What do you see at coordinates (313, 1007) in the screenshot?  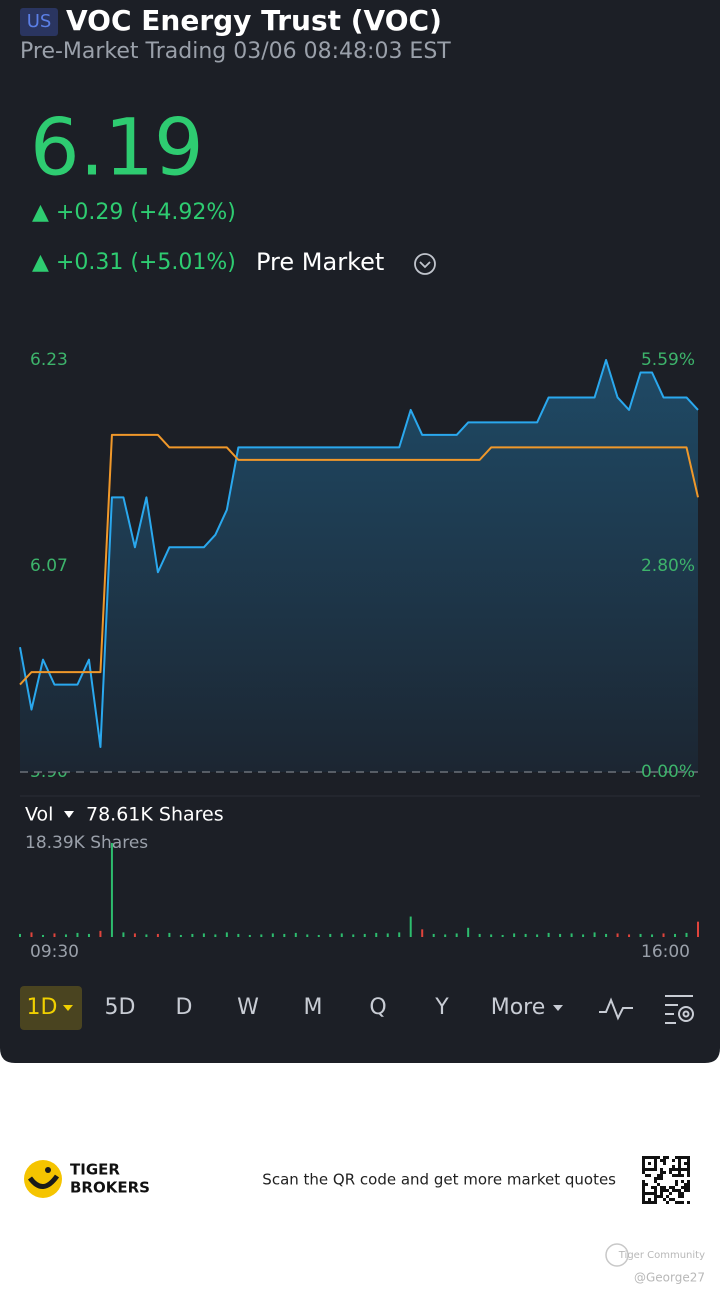 I see `period-tab: M` at bounding box center [313, 1007].